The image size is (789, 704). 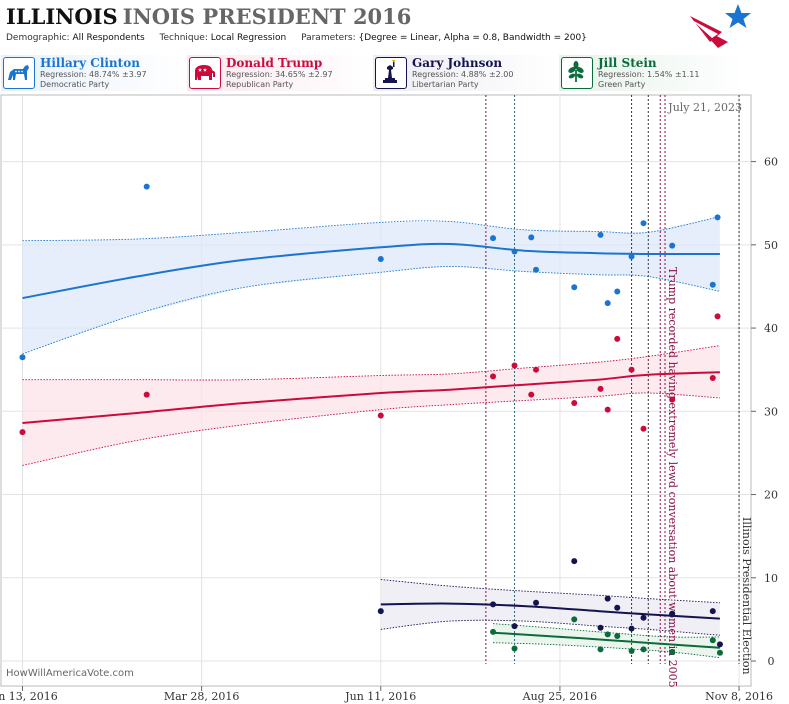 What do you see at coordinates (445, 84) in the screenshot?
I see `legend-party-johnson: Libertarian Party` at bounding box center [445, 84].